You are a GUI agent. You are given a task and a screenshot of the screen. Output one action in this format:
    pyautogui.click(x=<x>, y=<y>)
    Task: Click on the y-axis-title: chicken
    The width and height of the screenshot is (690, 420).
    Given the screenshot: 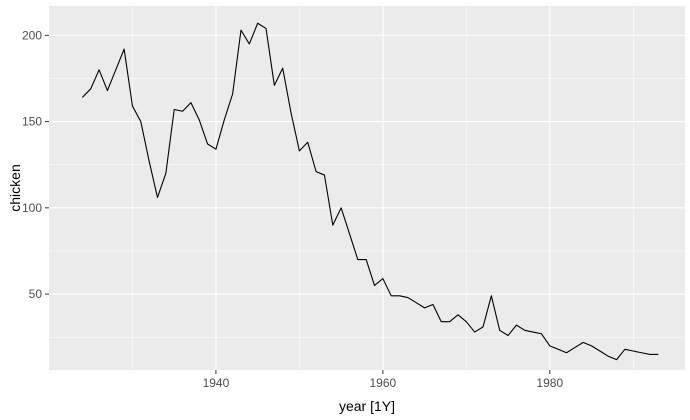 What is the action you would take?
    pyautogui.click(x=15, y=187)
    